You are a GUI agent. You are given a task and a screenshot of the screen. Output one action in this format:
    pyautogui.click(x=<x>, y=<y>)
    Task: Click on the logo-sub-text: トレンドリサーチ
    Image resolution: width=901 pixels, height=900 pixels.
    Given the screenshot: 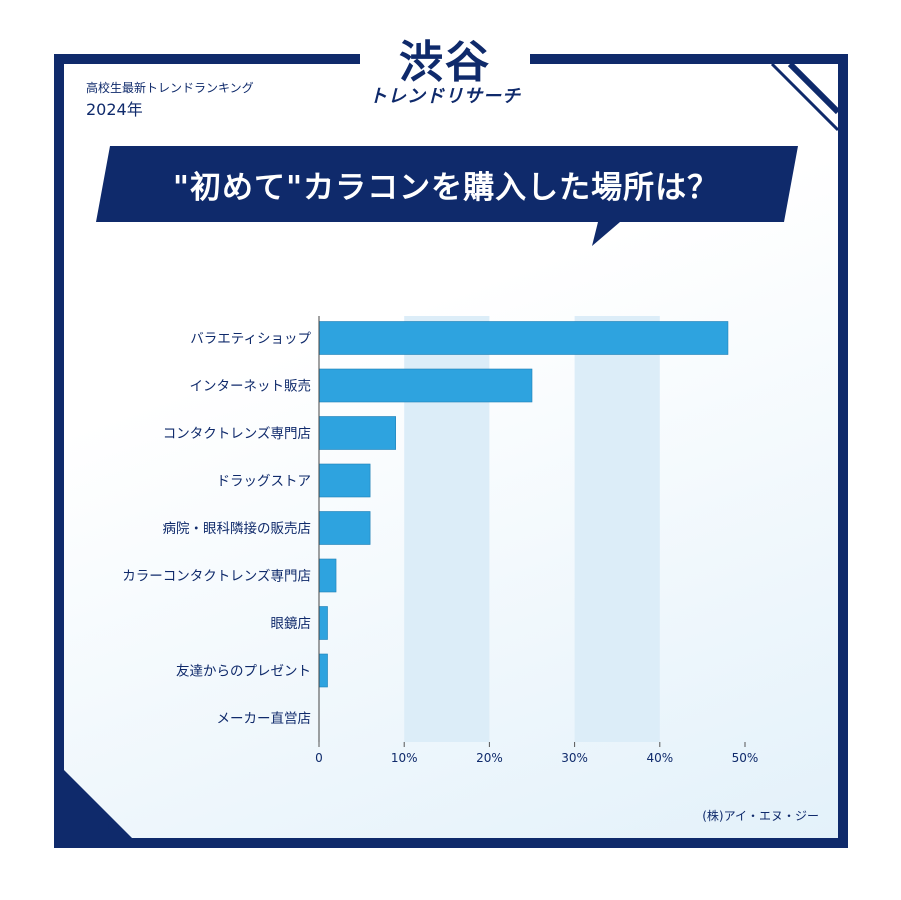 What is the action you would take?
    pyautogui.click(x=445, y=96)
    